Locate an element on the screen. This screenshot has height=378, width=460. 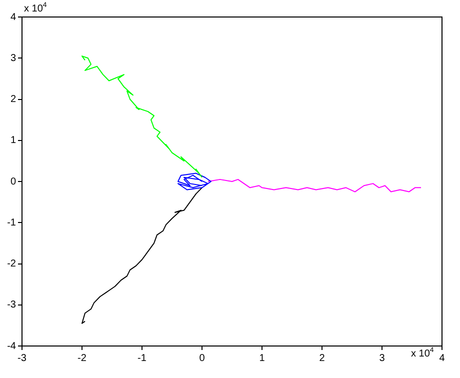
x-tick-label: -1 is located at coordinates (142, 358).